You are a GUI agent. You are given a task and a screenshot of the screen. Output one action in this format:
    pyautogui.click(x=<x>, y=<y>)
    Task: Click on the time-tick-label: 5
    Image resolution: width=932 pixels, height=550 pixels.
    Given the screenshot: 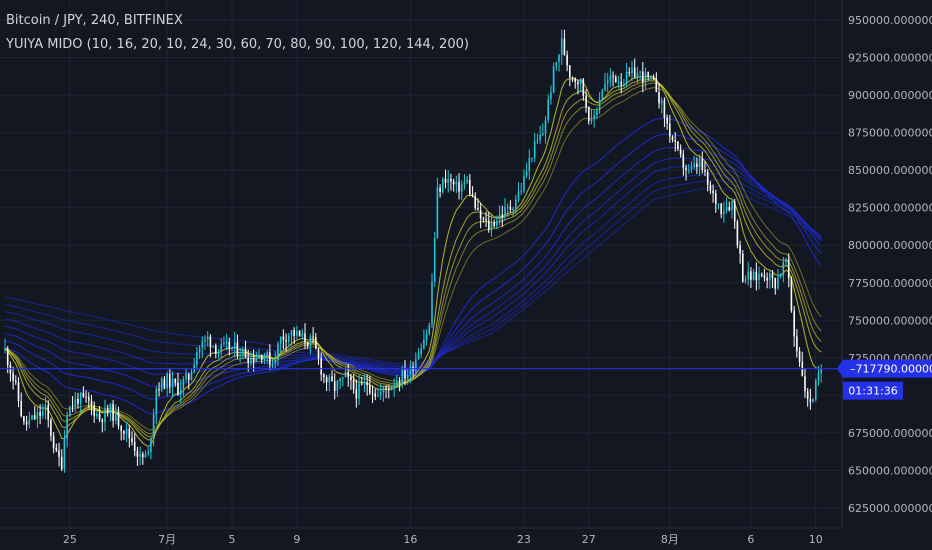 What is the action you would take?
    pyautogui.click(x=232, y=539)
    